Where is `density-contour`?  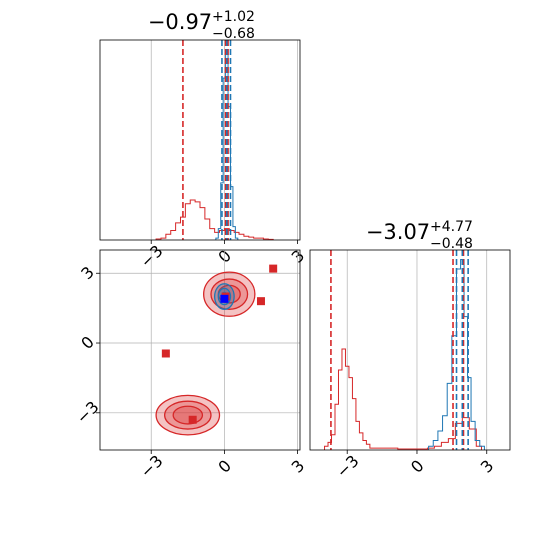
density-contour is located at coordinates (188, 415).